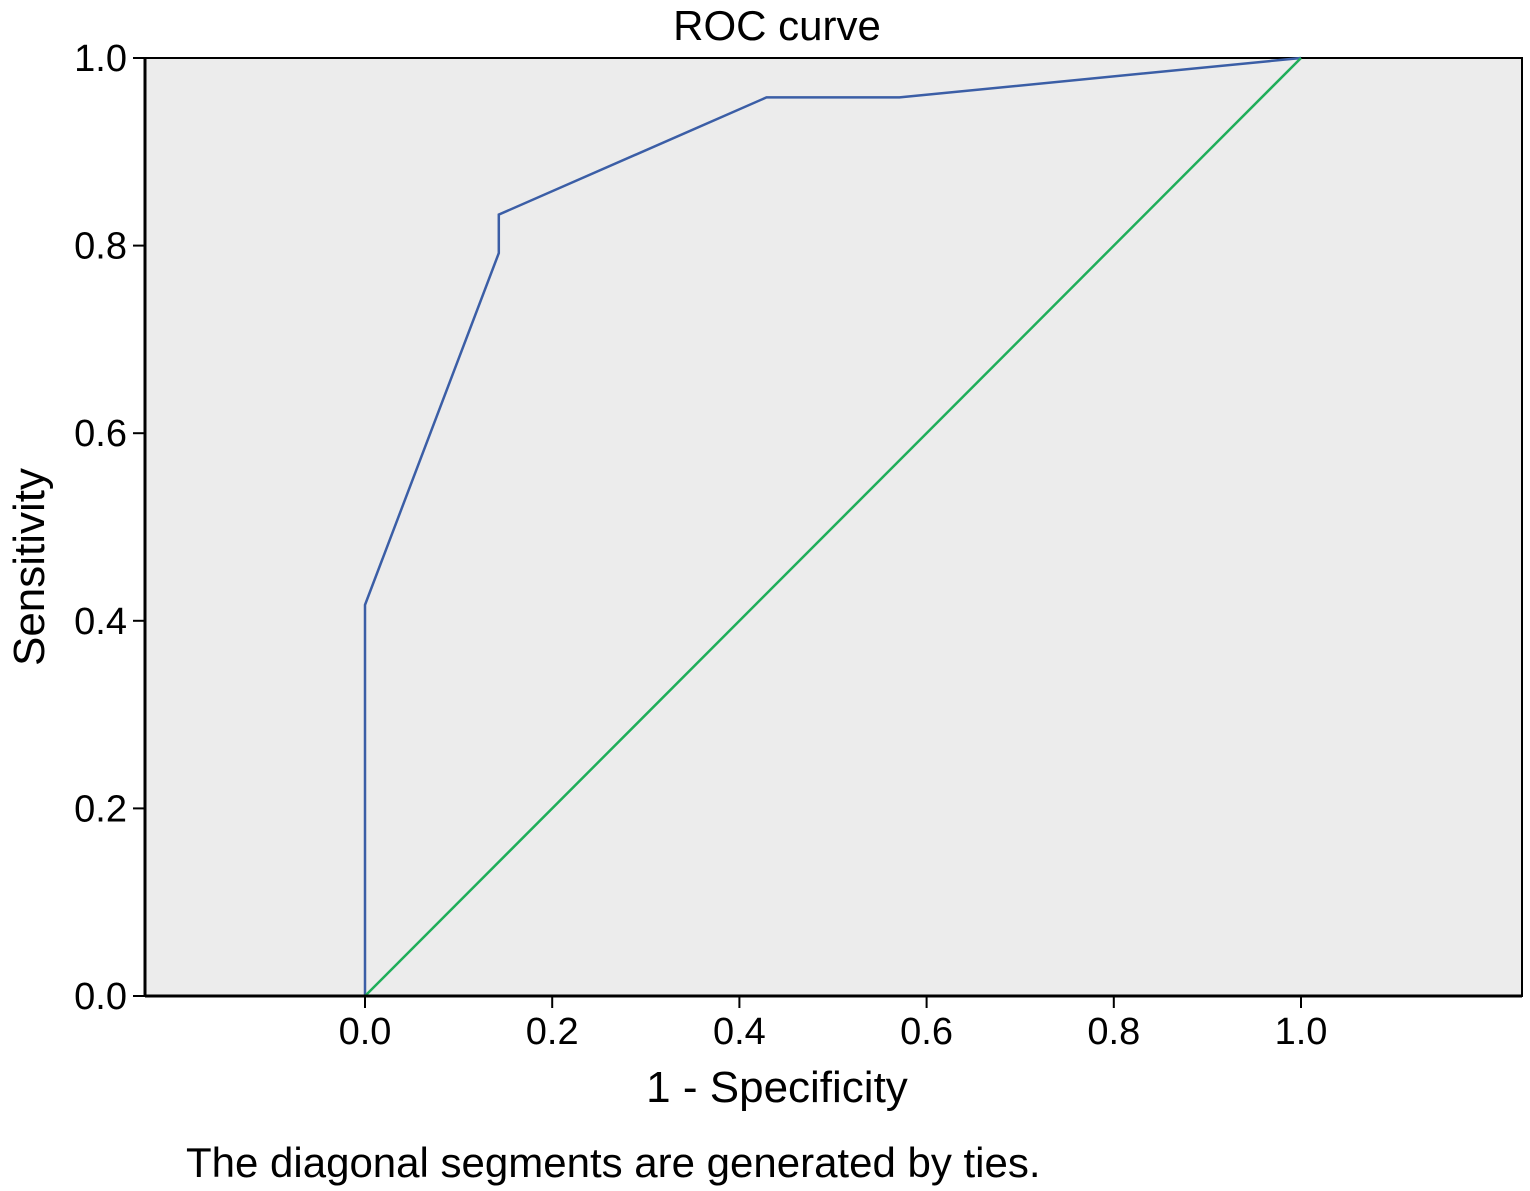  Describe the element at coordinates (1301, 1032) in the screenshot. I see `x-tick-label: 1.0` at that location.